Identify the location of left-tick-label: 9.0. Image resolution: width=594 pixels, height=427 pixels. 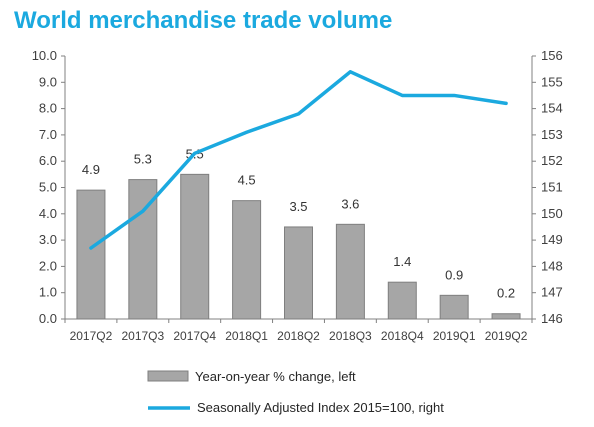
(48, 81).